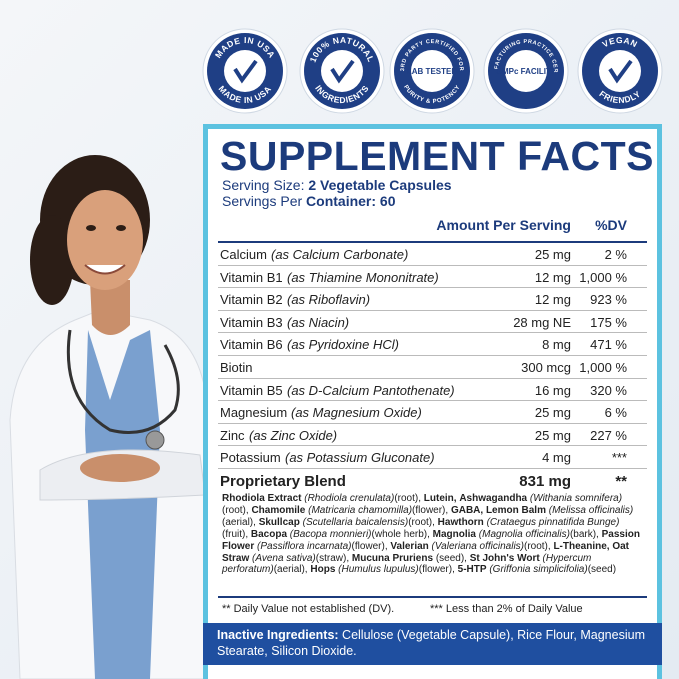  What do you see at coordinates (460, 522) in the screenshot?
I see `ingredient-name: Hawthorn` at bounding box center [460, 522].